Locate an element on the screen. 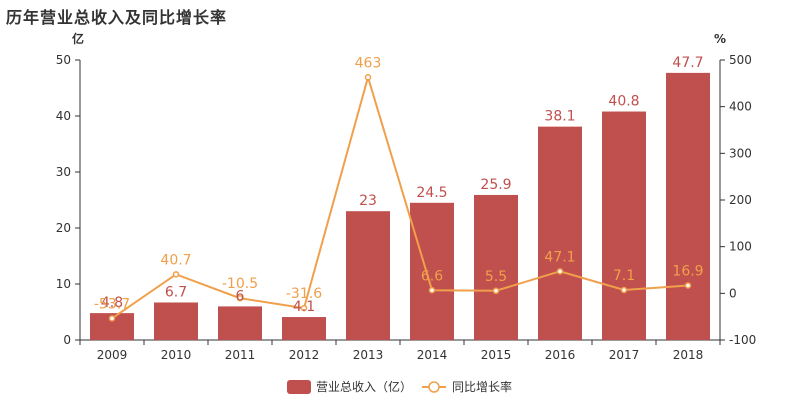 The height and width of the screenshot is (400, 800). legend: 营业总收入（亿） 同比增长率 is located at coordinates (399, 386).